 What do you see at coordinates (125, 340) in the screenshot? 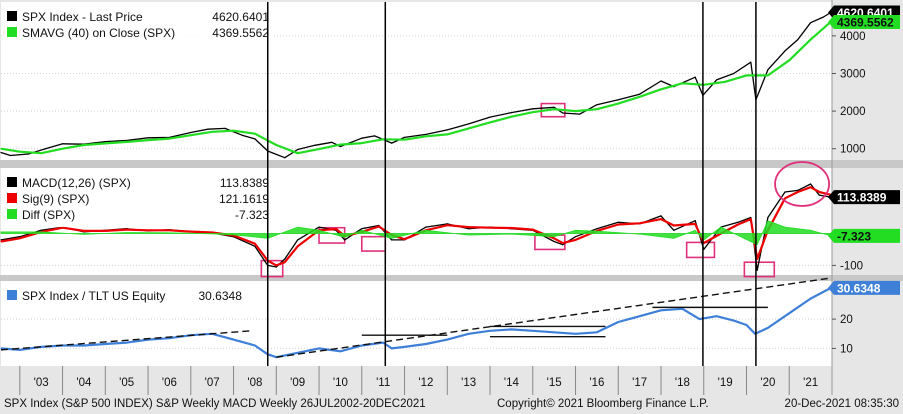
I see `trend-line-dashed` at bounding box center [125, 340].